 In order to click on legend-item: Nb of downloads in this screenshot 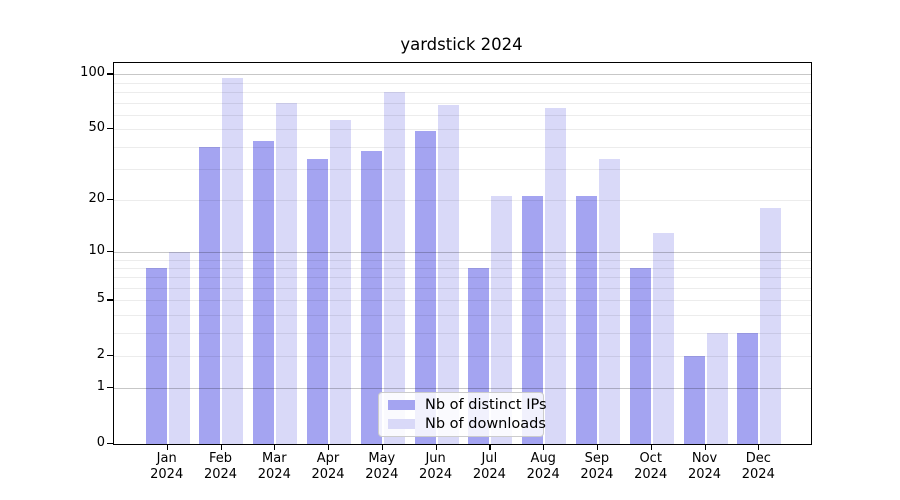, I will do `click(467, 424)`.